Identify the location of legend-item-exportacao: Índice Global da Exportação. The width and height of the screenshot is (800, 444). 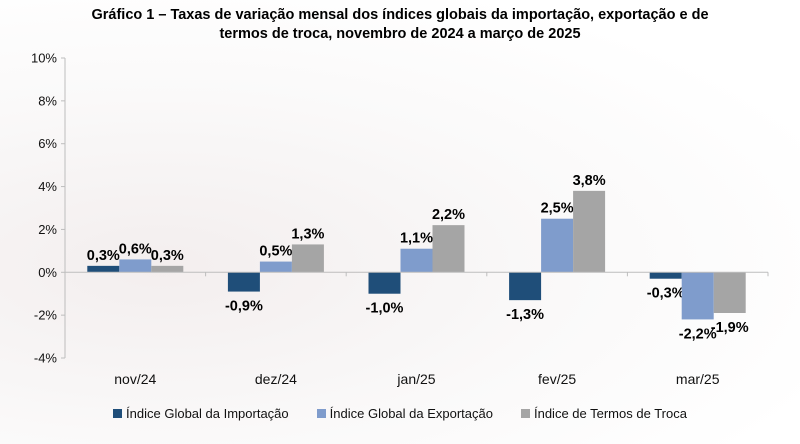
(404, 413).